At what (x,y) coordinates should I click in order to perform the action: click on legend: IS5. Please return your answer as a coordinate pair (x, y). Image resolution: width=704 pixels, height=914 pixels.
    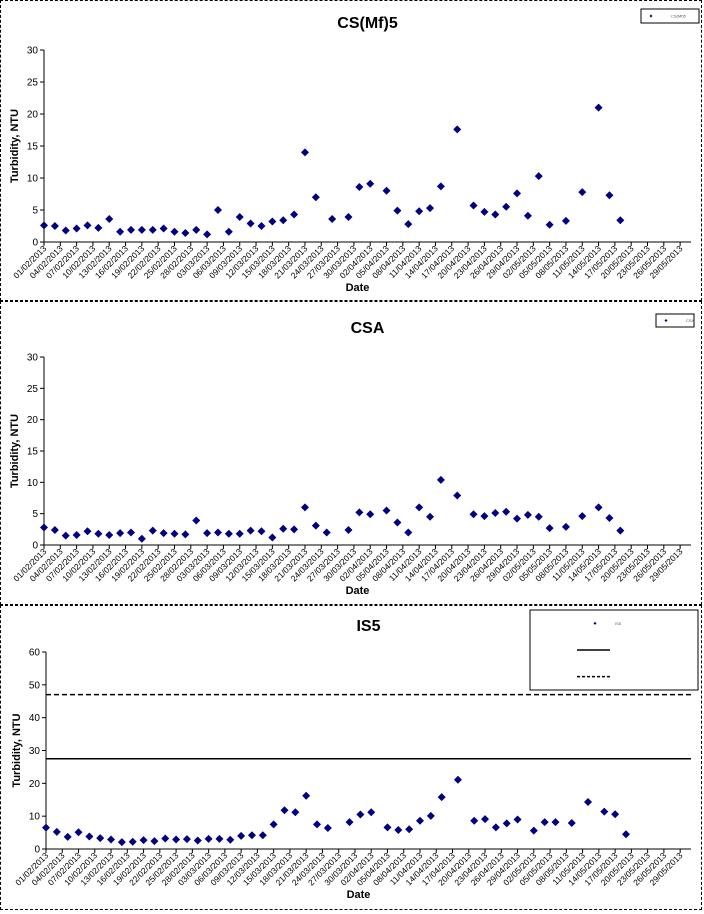
    Looking at the image, I should click on (614, 650).